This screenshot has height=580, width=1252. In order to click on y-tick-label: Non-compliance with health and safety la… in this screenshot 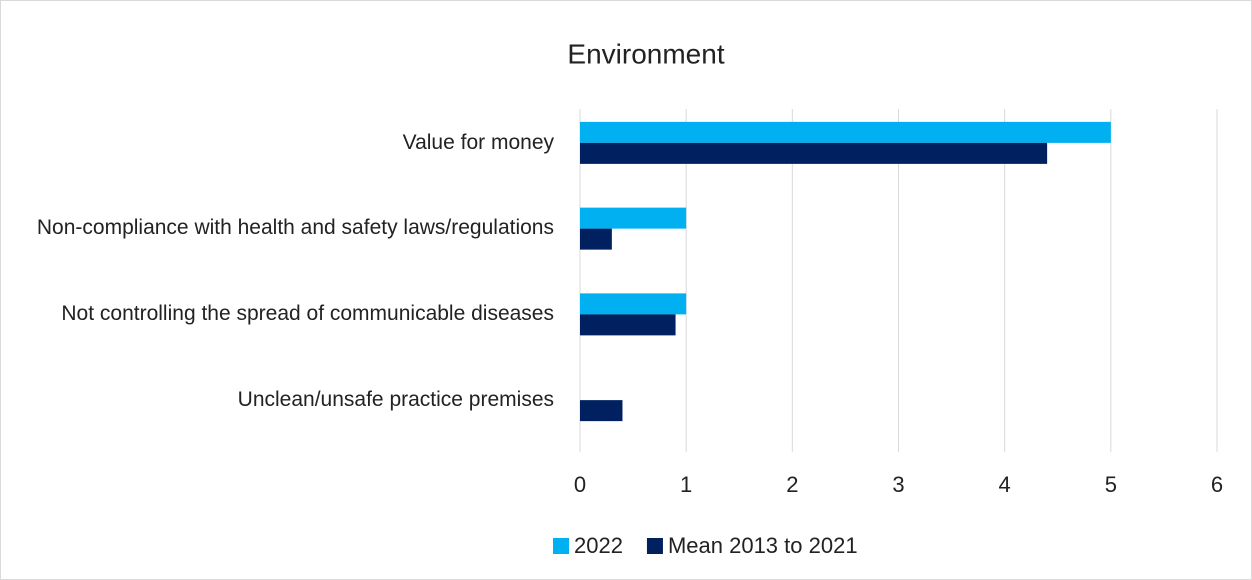, I will do `click(277, 229)`.